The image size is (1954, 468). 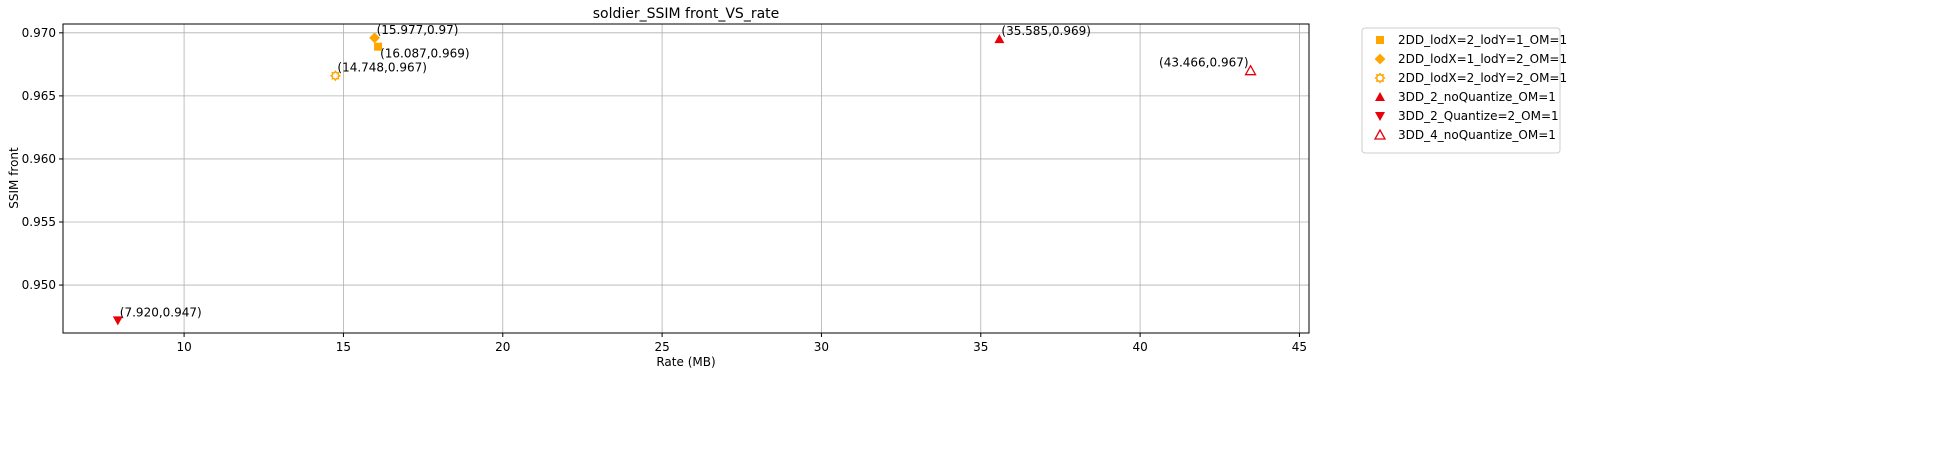 I want to click on x-tick-label: 15, so click(x=343, y=347).